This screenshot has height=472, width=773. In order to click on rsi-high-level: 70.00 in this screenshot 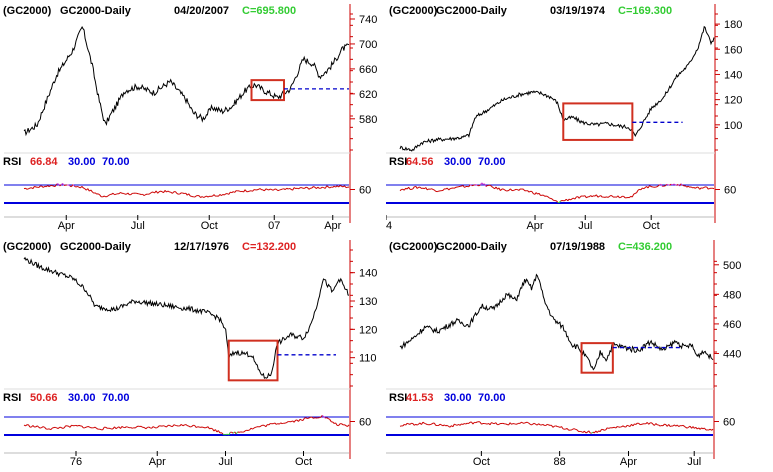, I will do `click(492, 162)`.